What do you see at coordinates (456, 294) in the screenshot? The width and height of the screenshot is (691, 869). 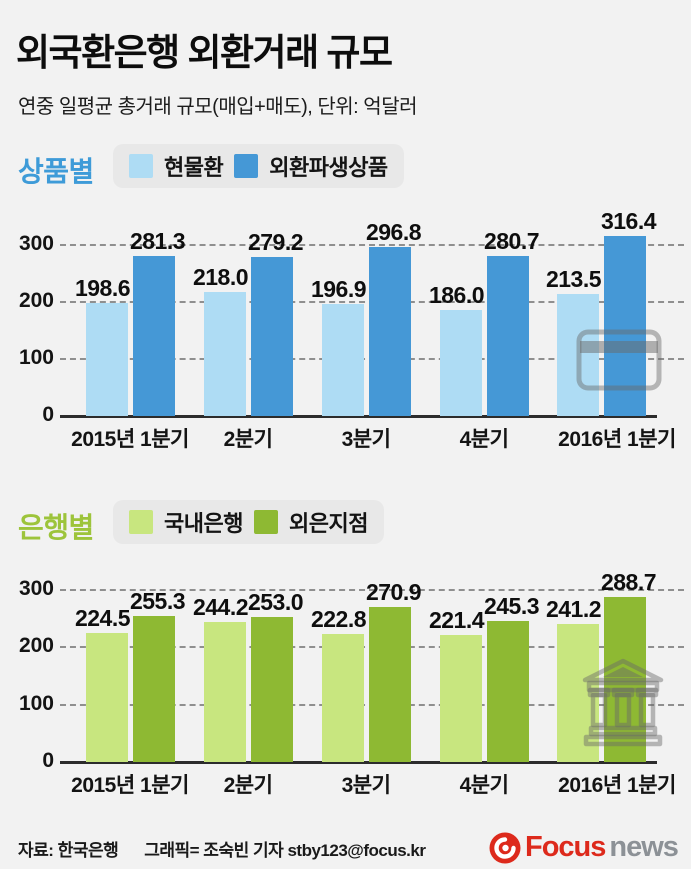 I see `bar-value-label: 186.0` at bounding box center [456, 294].